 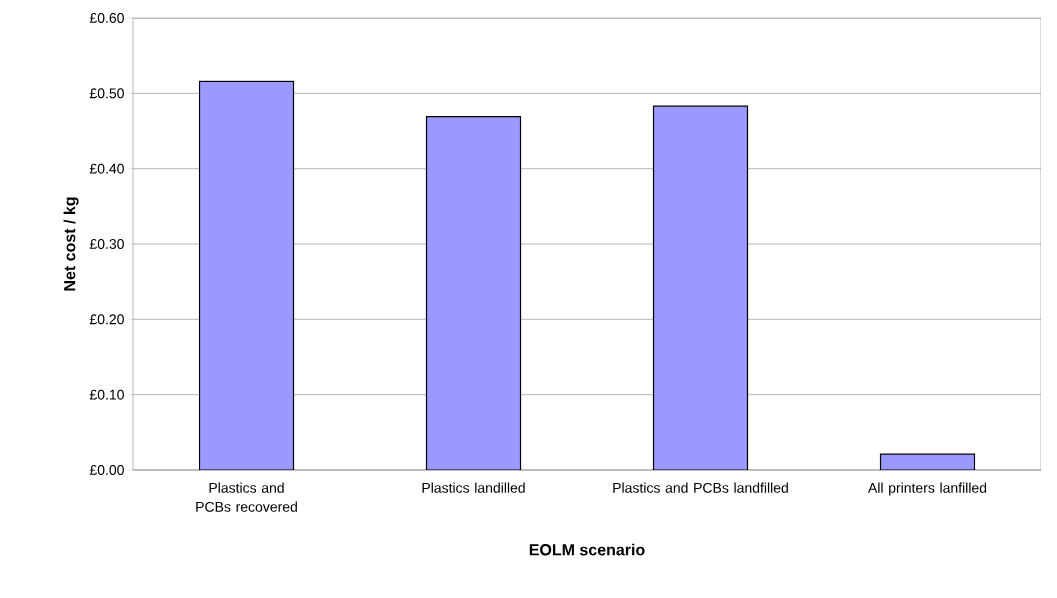 I want to click on y-tick-label: £0.00, so click(x=106, y=470).